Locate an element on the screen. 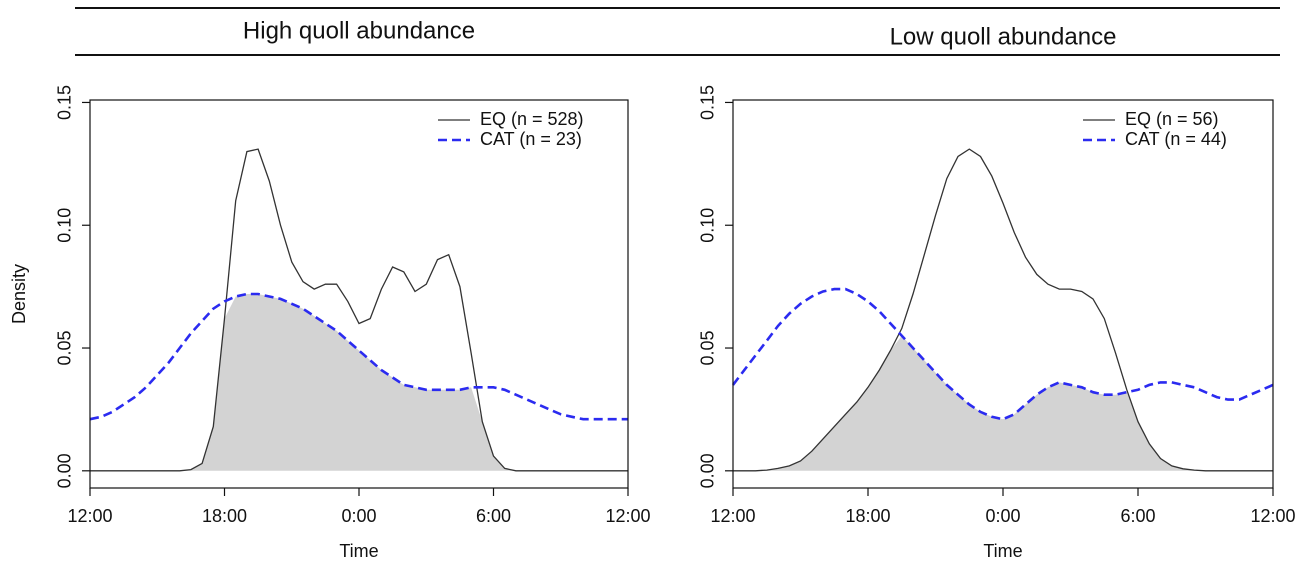  legend-label: CAT (n = 44) is located at coordinates (1176, 139).